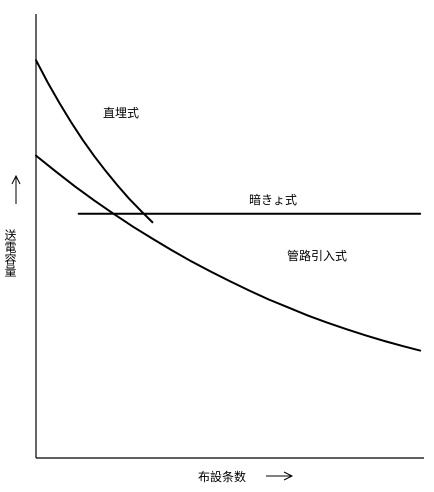 The width and height of the screenshot is (434, 492). Describe the element at coordinates (317, 255) in the screenshot. I see `series-label-duct: 管路引入式` at that location.